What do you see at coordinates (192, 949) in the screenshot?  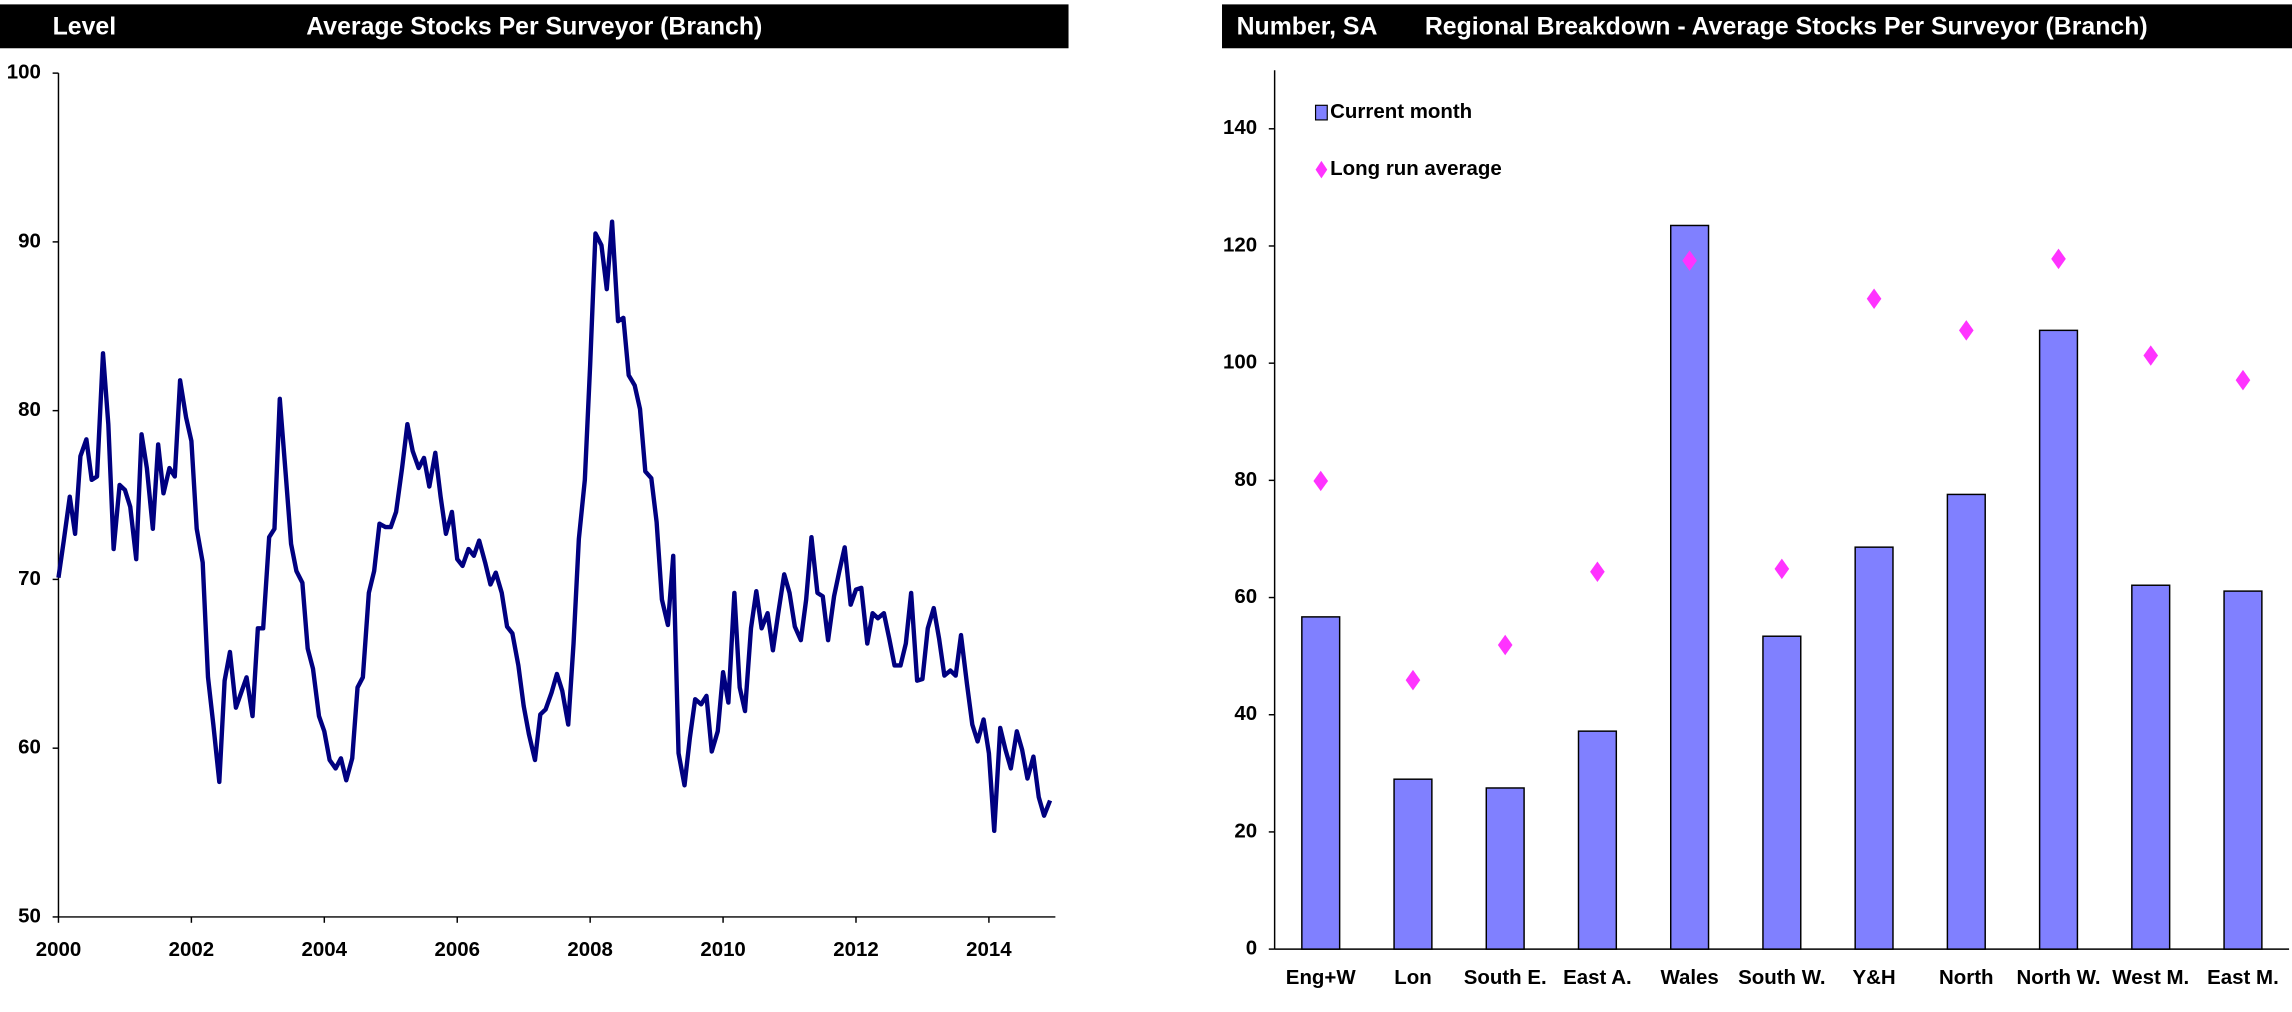 I see `x-tick-label: 2002` at bounding box center [192, 949].